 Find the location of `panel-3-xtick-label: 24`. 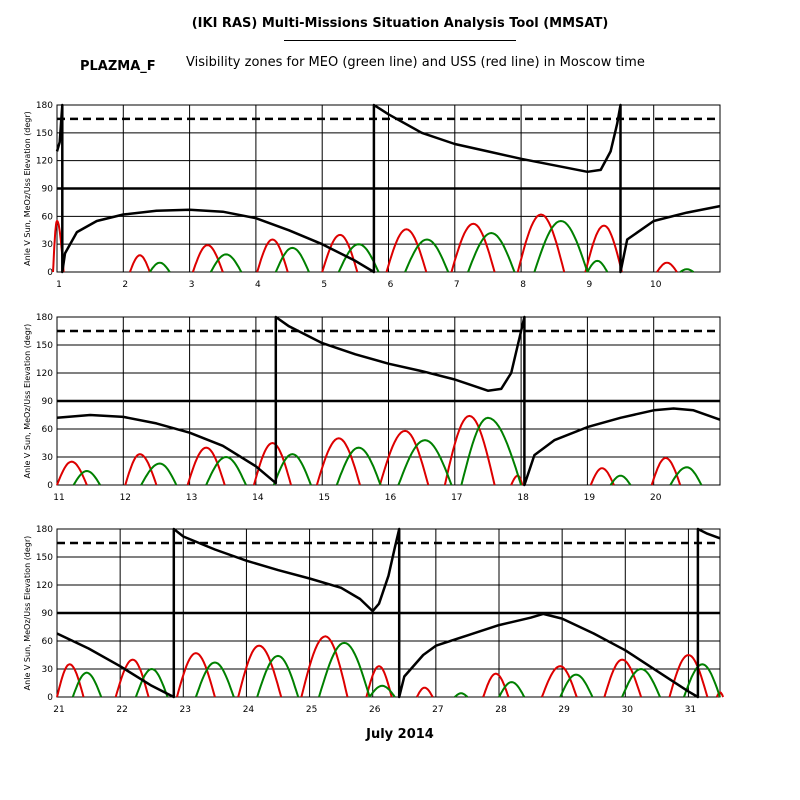

panel-3-xtick-label: 24 is located at coordinates (249, 710).